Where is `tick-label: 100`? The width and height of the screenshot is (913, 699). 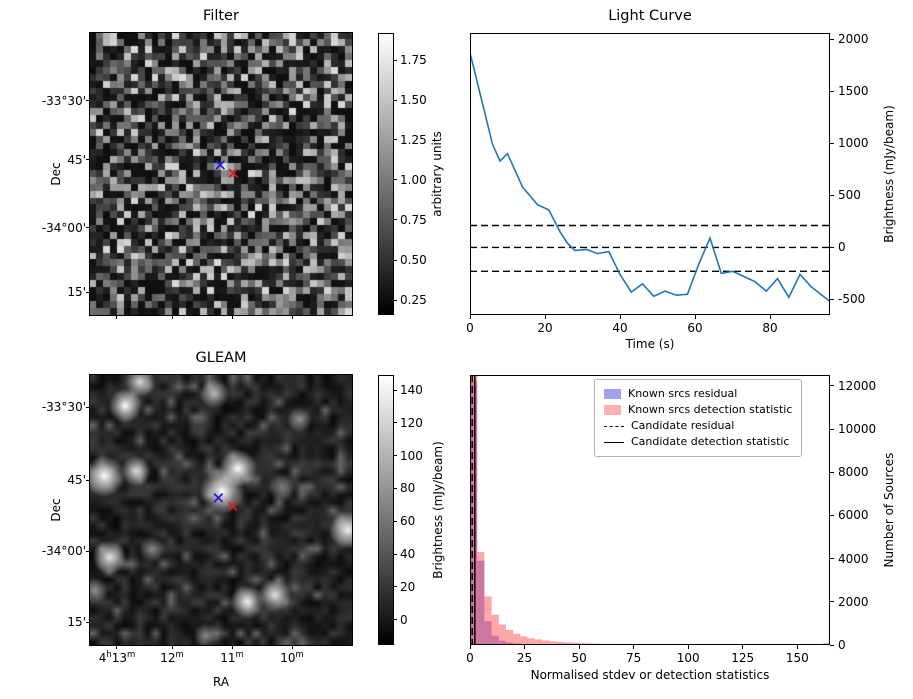
tick-label: 100 is located at coordinates (411, 455).